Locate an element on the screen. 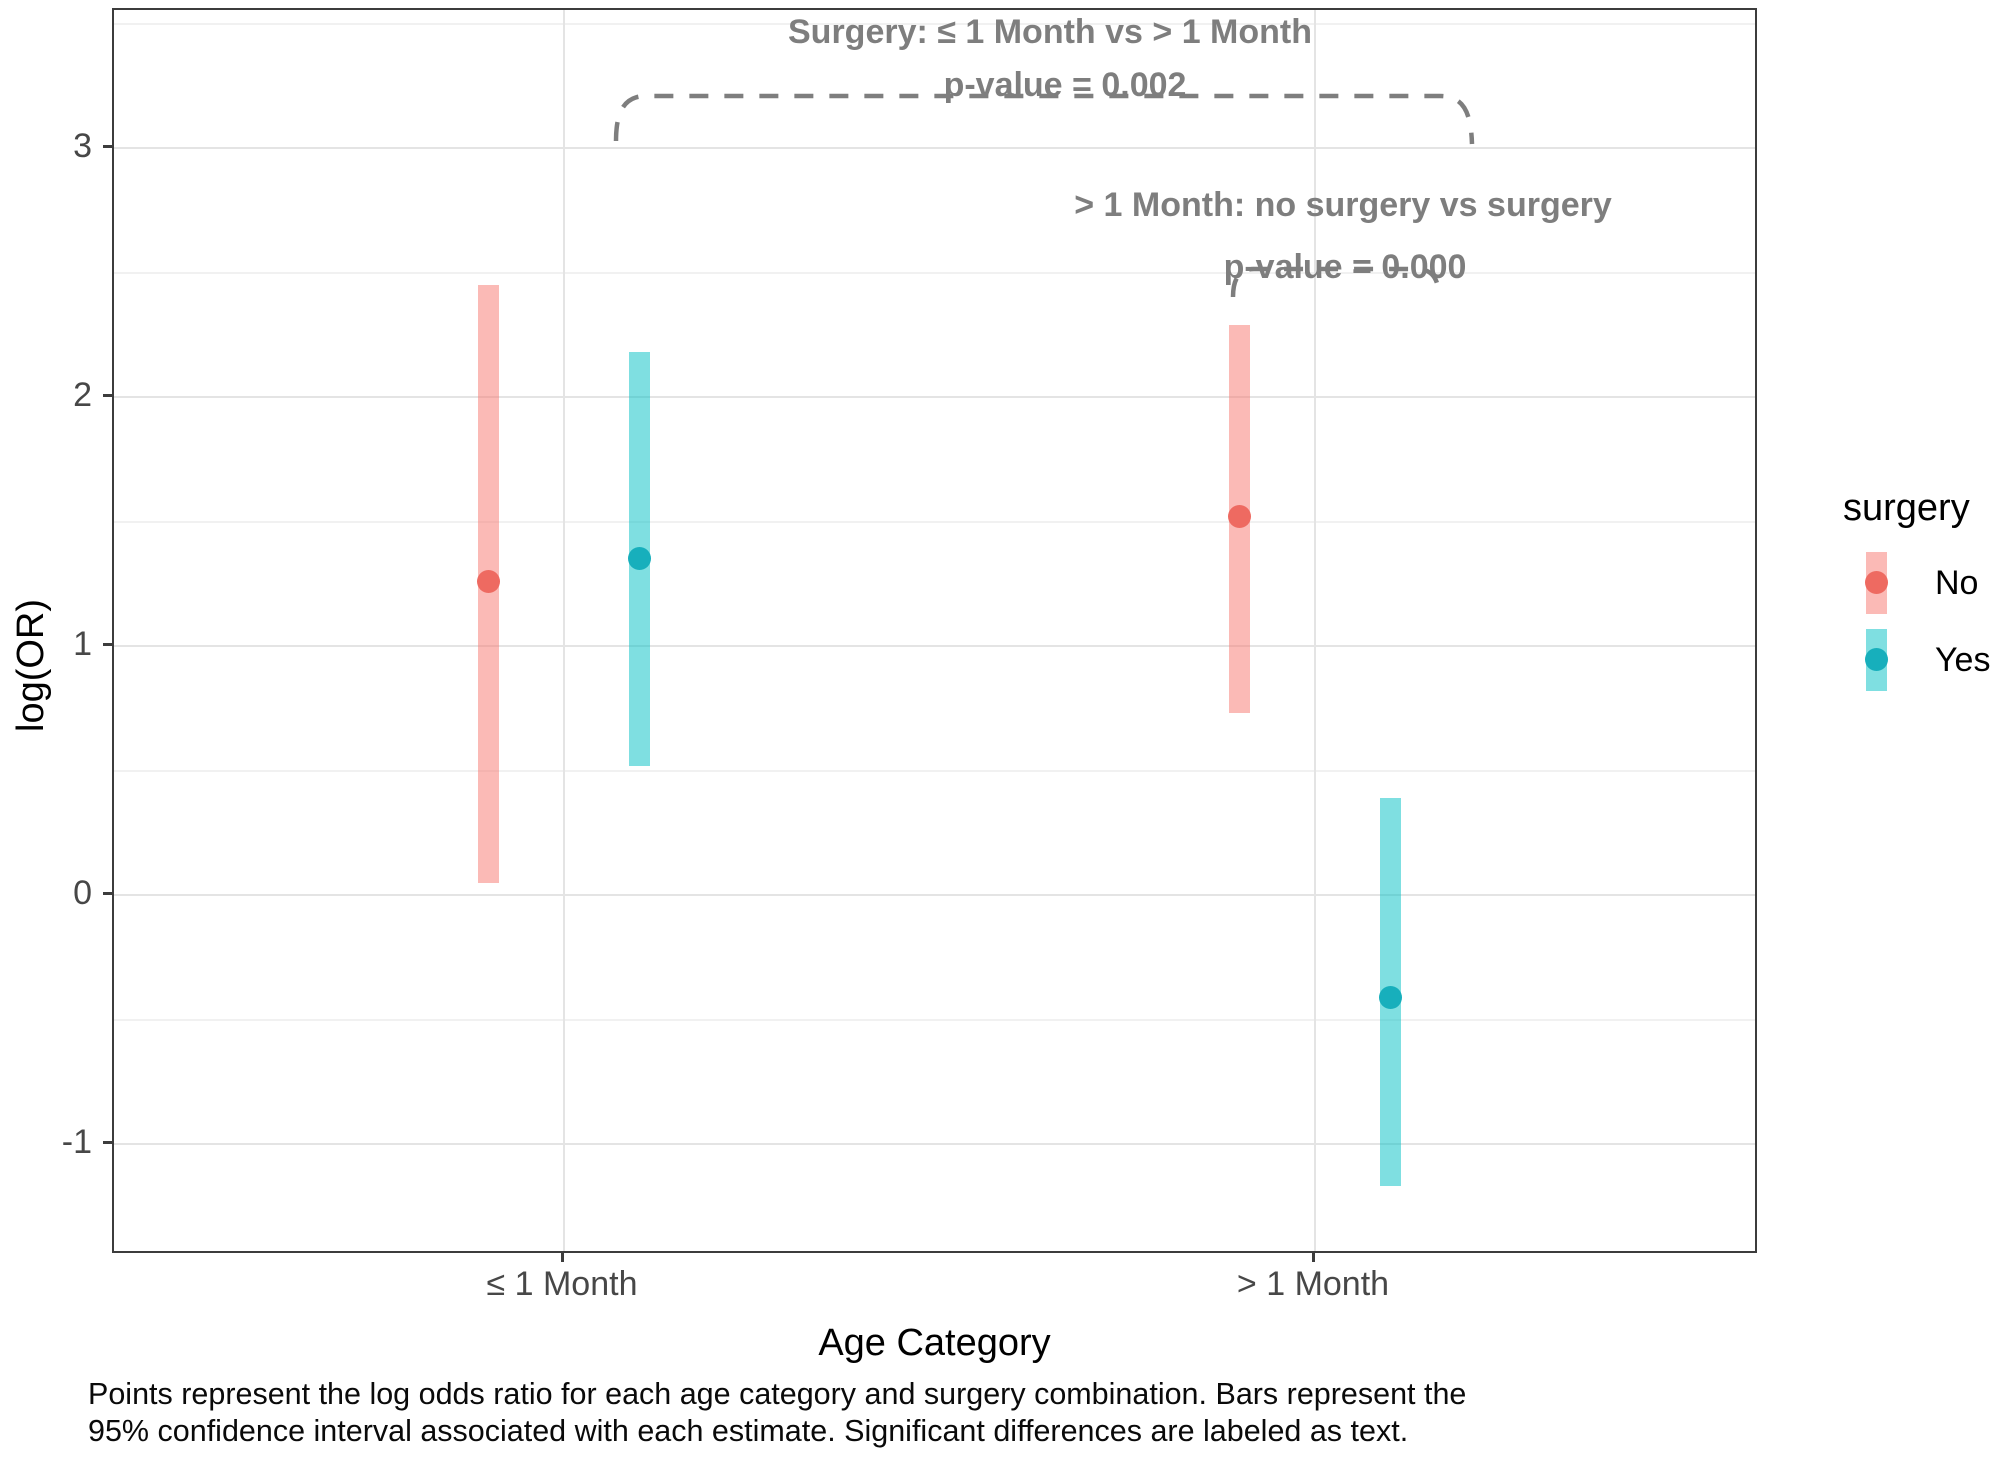 The height and width of the screenshot is (1469, 2000). legend-key-yes is located at coordinates (1876, 660).